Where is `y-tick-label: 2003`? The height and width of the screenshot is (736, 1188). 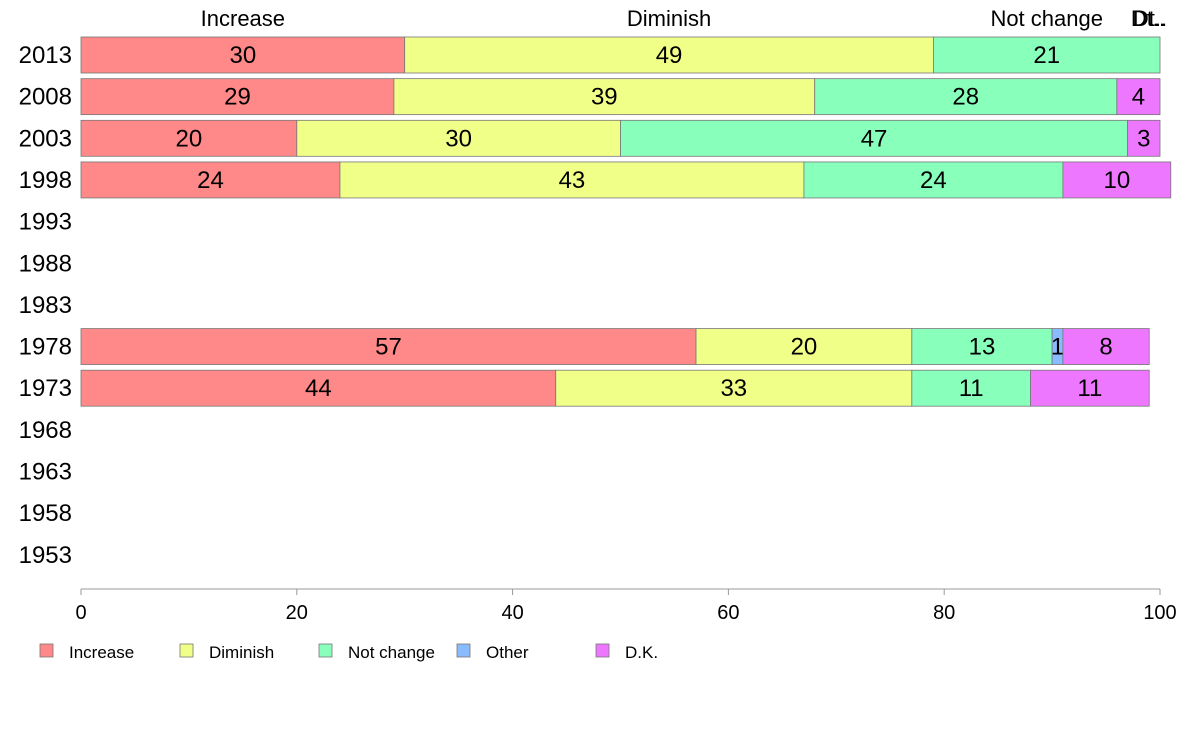
y-tick-label: 2003 is located at coordinates (45, 138).